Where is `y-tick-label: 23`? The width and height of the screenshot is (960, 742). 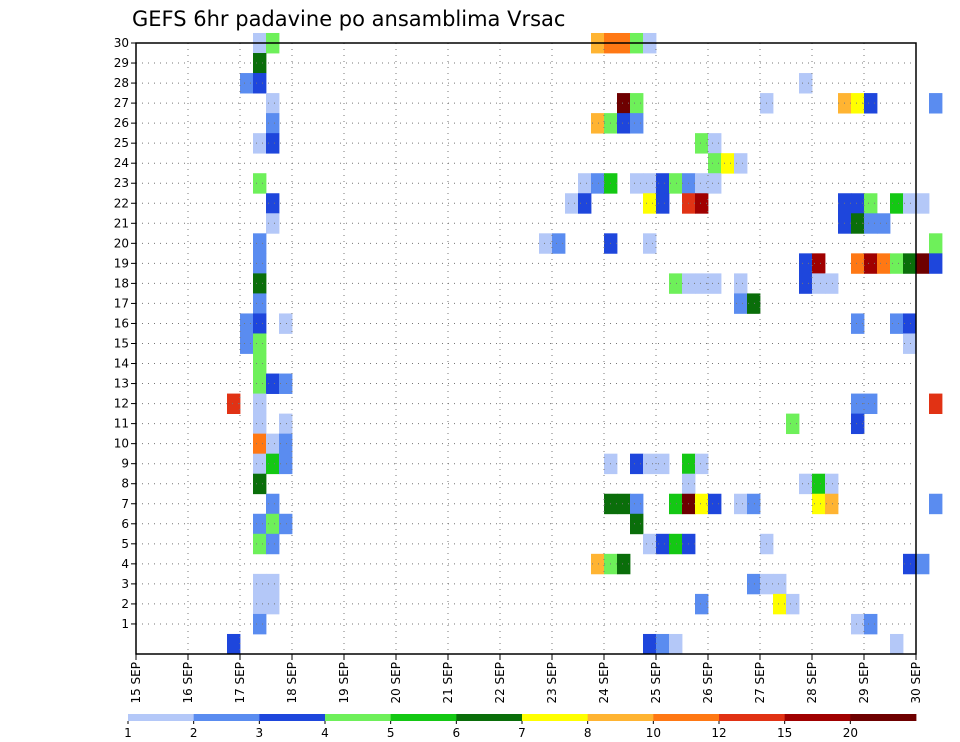 y-tick-label: 23 is located at coordinates (121, 183).